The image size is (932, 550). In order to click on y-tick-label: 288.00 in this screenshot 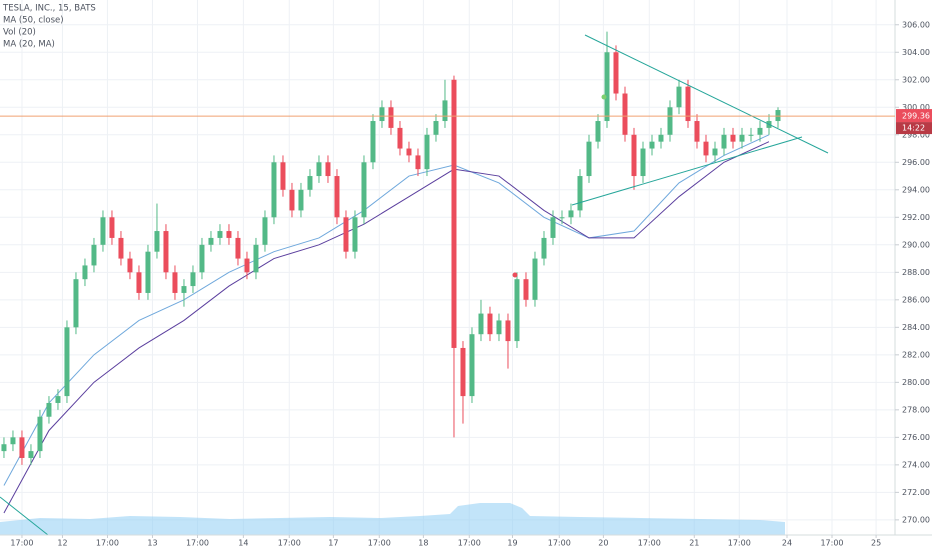, I will do `click(916, 272)`.